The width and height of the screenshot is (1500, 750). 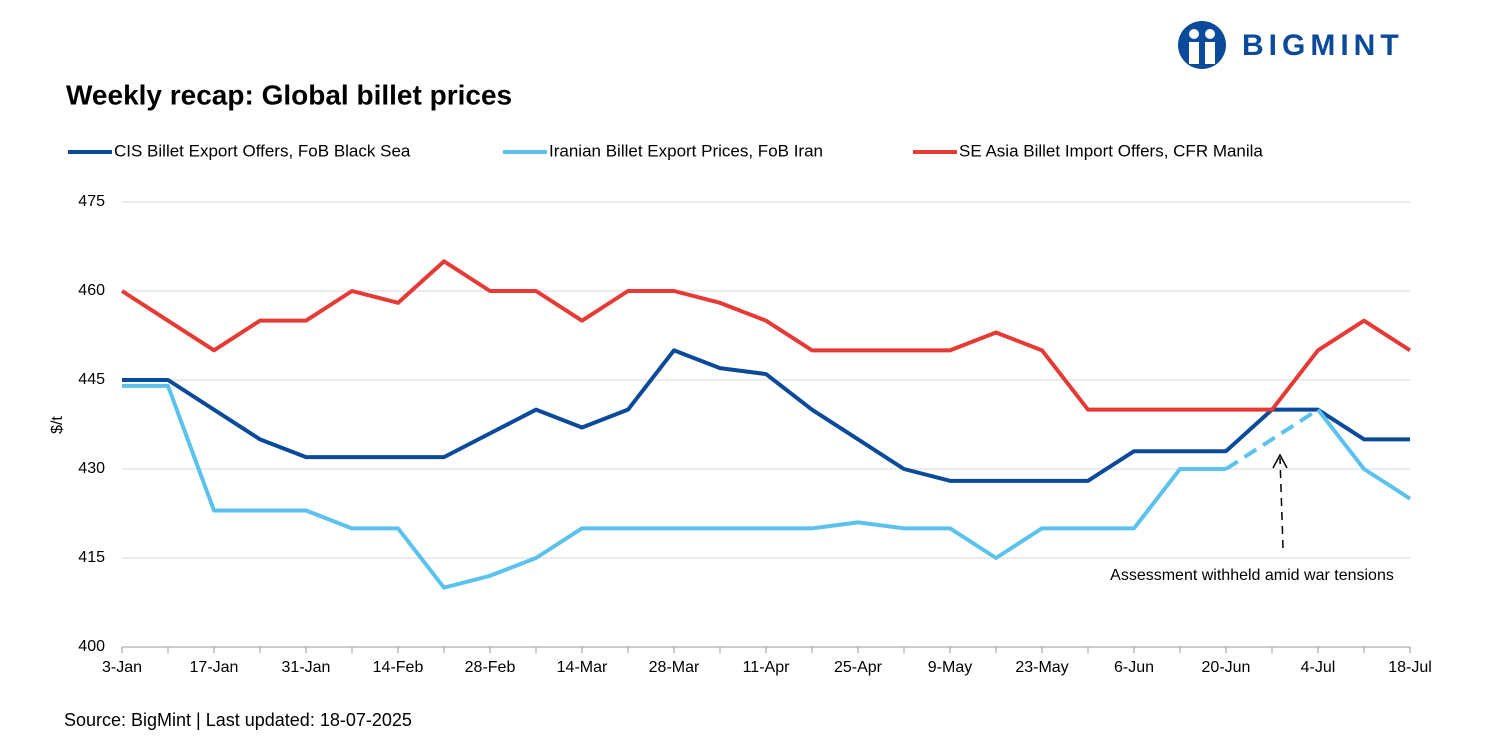 What do you see at coordinates (1318, 667) in the screenshot?
I see `x-tick-label: 4-Jul` at bounding box center [1318, 667].